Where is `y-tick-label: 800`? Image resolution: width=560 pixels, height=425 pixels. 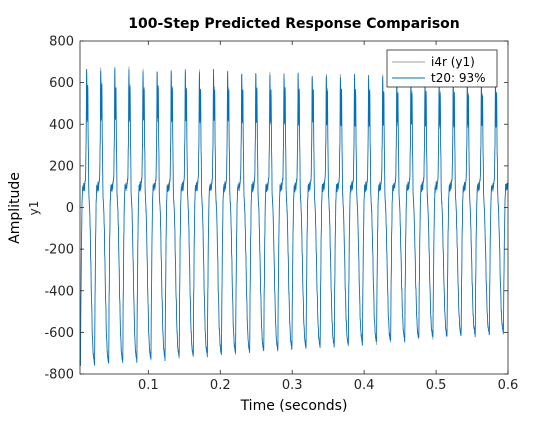
y-tick-label: 800 is located at coordinates (61, 42).